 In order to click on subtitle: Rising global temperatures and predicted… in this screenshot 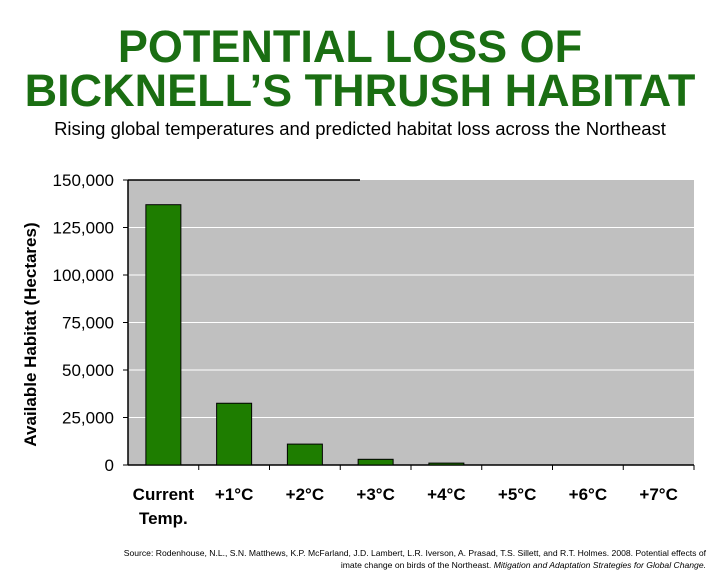, I will do `click(360, 128)`.